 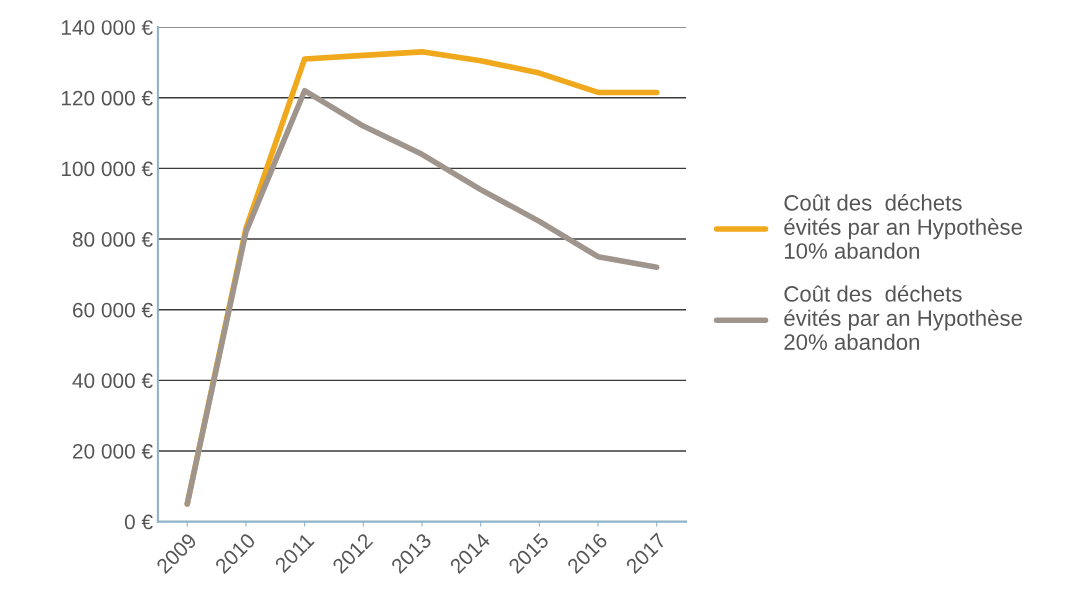 I want to click on y-tick-label: 20 000 €, so click(x=113, y=451).